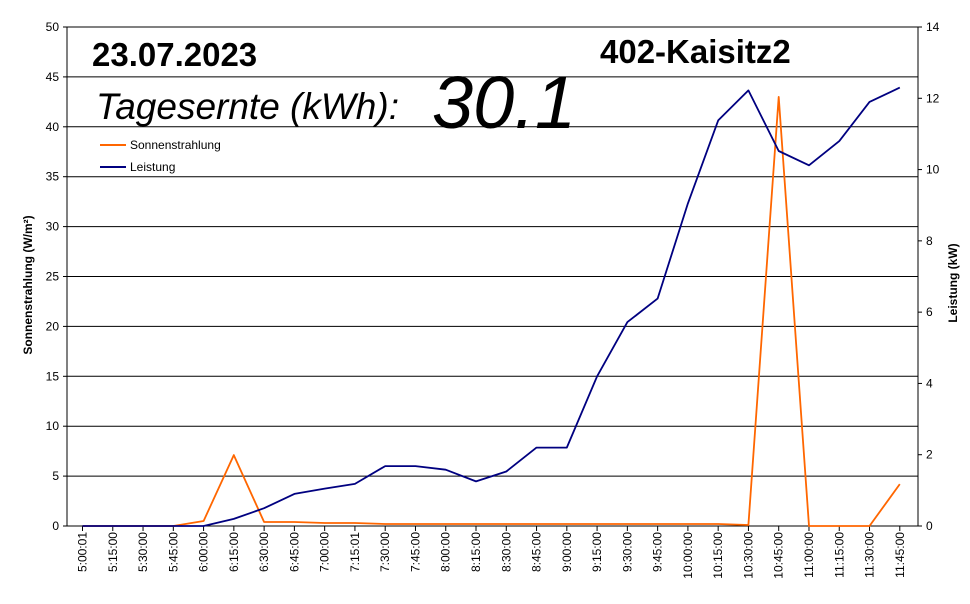  I want to click on left-tick-label: 5, so click(55, 476).